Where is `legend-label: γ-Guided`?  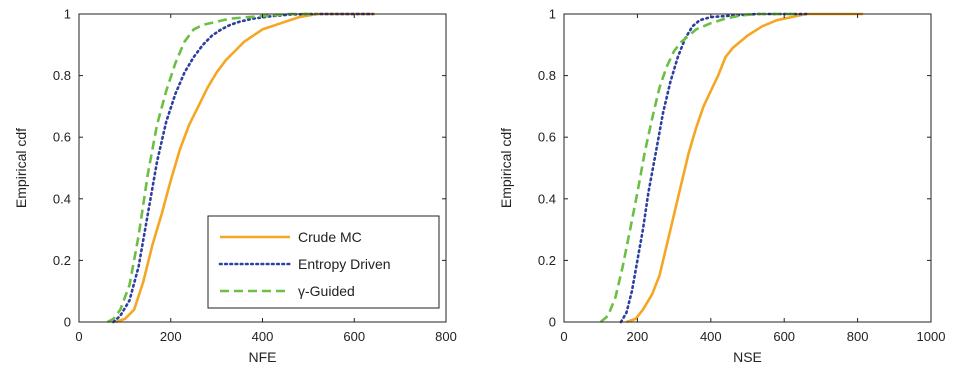
legend-label: γ-Guided is located at coordinates (326, 291).